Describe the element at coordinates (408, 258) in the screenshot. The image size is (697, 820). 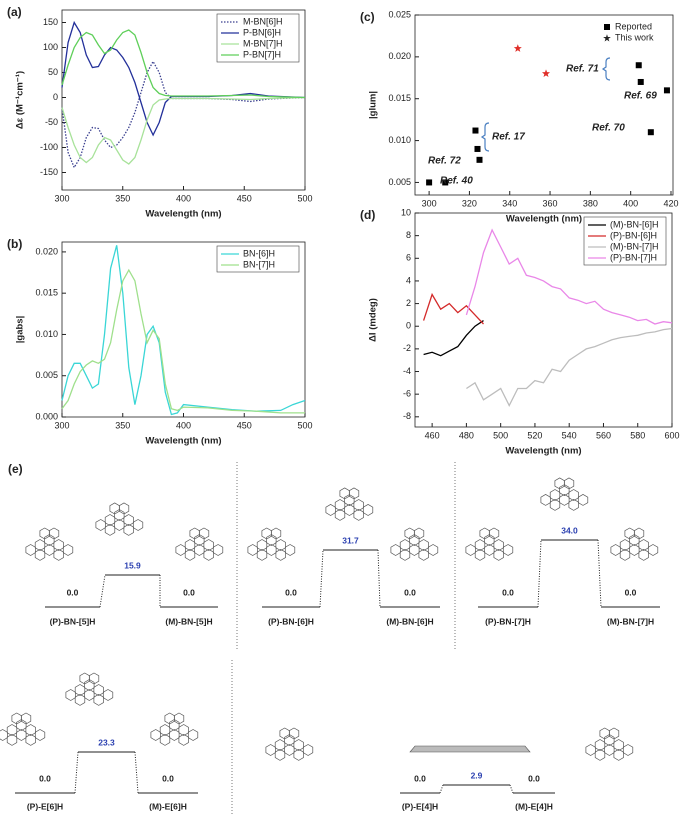
I see `y-tick-label: 6` at that location.